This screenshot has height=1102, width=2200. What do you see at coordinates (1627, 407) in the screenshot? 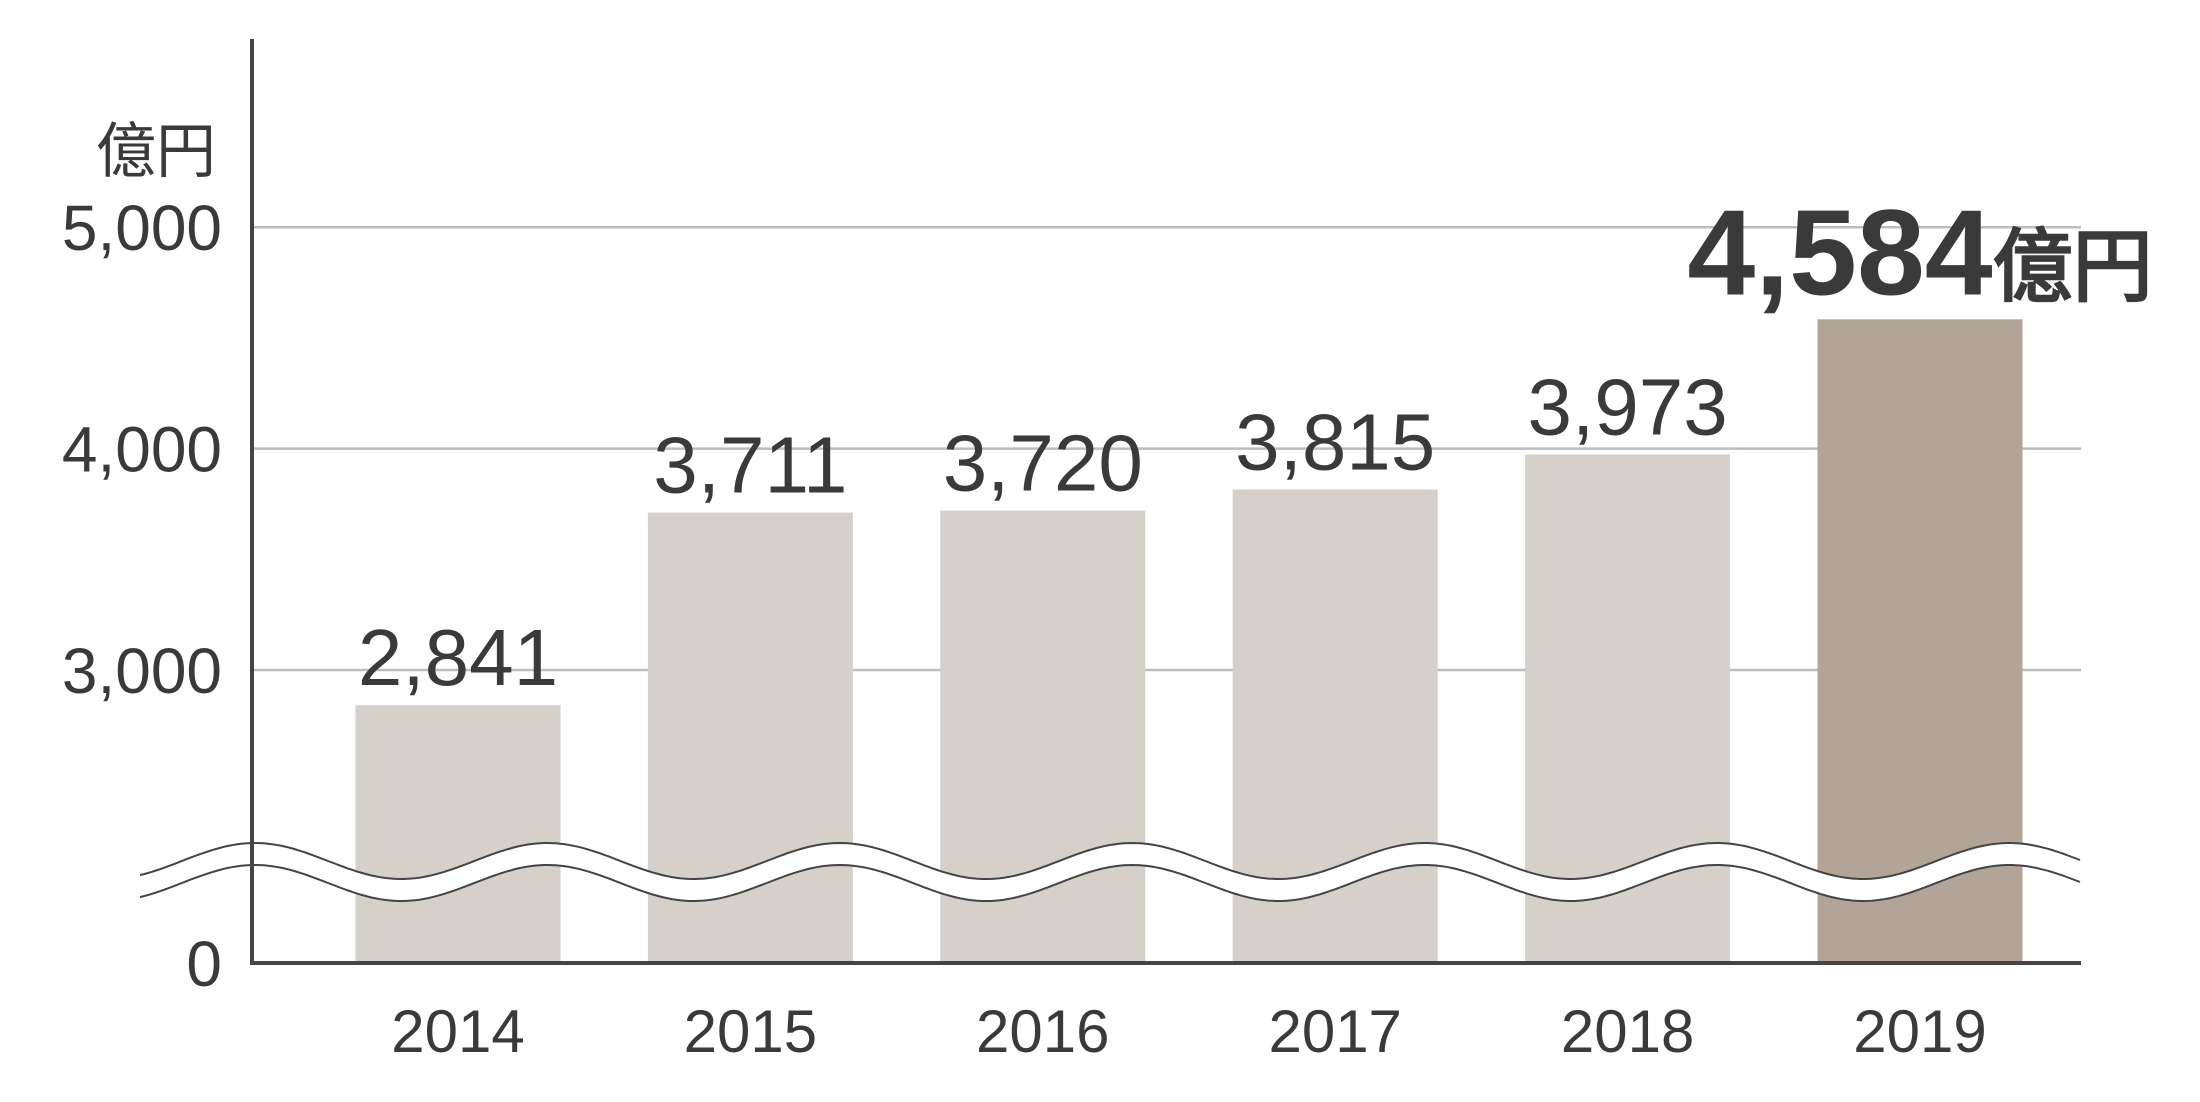
I see `value-label: 3,973` at bounding box center [1627, 407].